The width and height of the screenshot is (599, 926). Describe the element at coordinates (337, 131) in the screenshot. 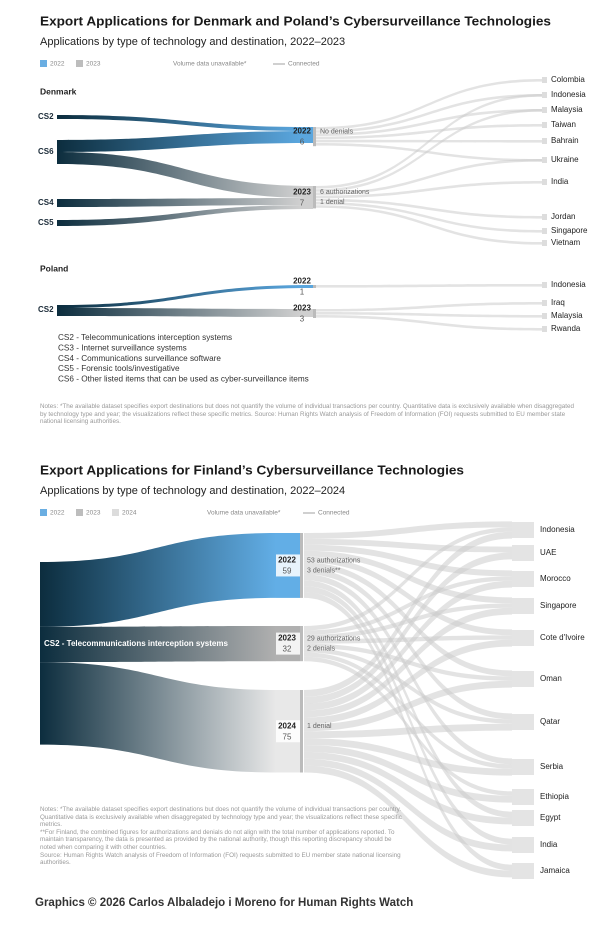

I see `year-note: No denials` at that location.